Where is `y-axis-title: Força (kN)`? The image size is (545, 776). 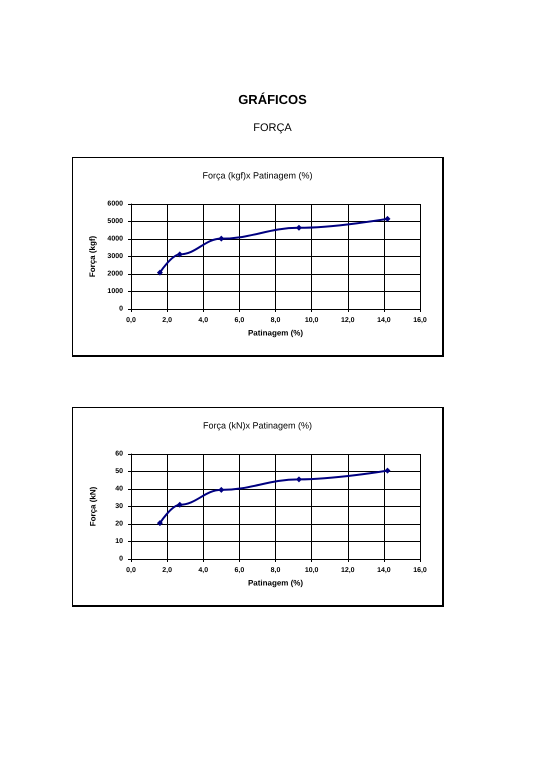 y-axis-title: Força (kN) is located at coordinates (93, 506).